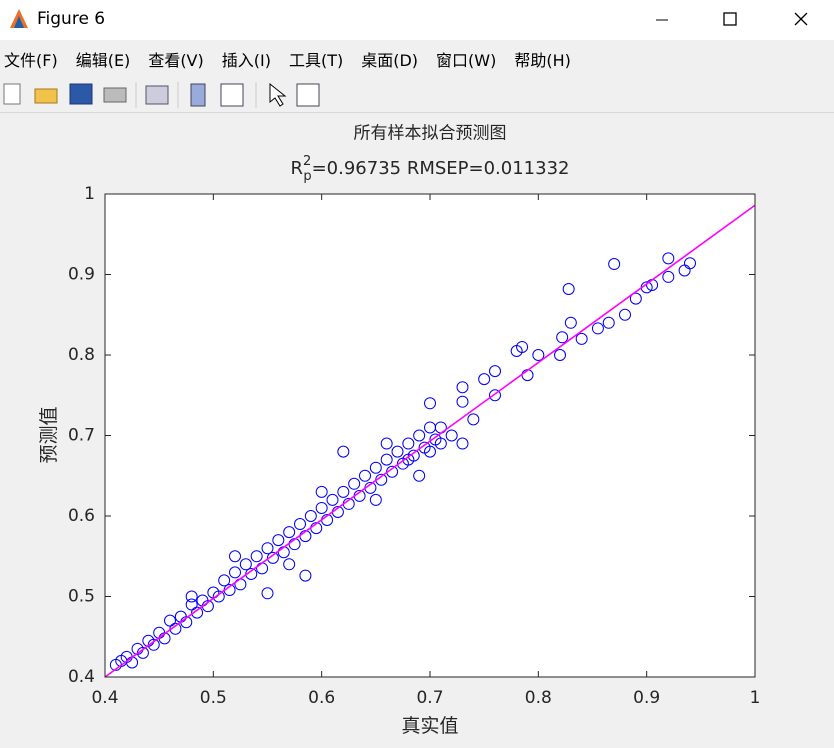 The height and width of the screenshot is (748, 834). What do you see at coordinates (115, 95) in the screenshot?
I see `print-icon` at bounding box center [115, 95].